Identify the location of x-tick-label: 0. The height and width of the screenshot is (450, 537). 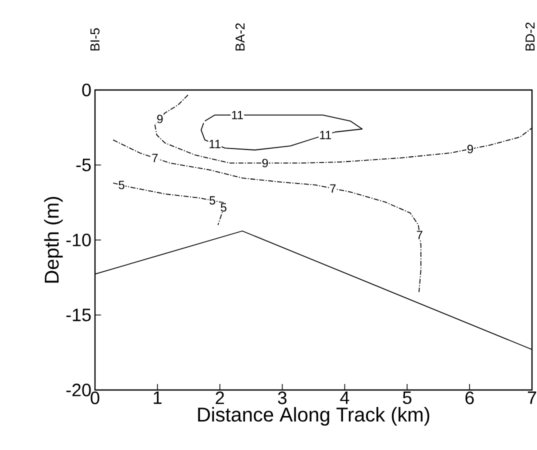
(95, 398).